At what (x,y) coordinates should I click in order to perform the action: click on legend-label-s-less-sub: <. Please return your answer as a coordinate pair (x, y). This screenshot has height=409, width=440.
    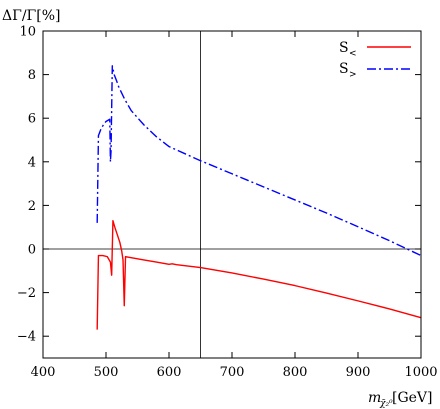
    Looking at the image, I should click on (353, 54).